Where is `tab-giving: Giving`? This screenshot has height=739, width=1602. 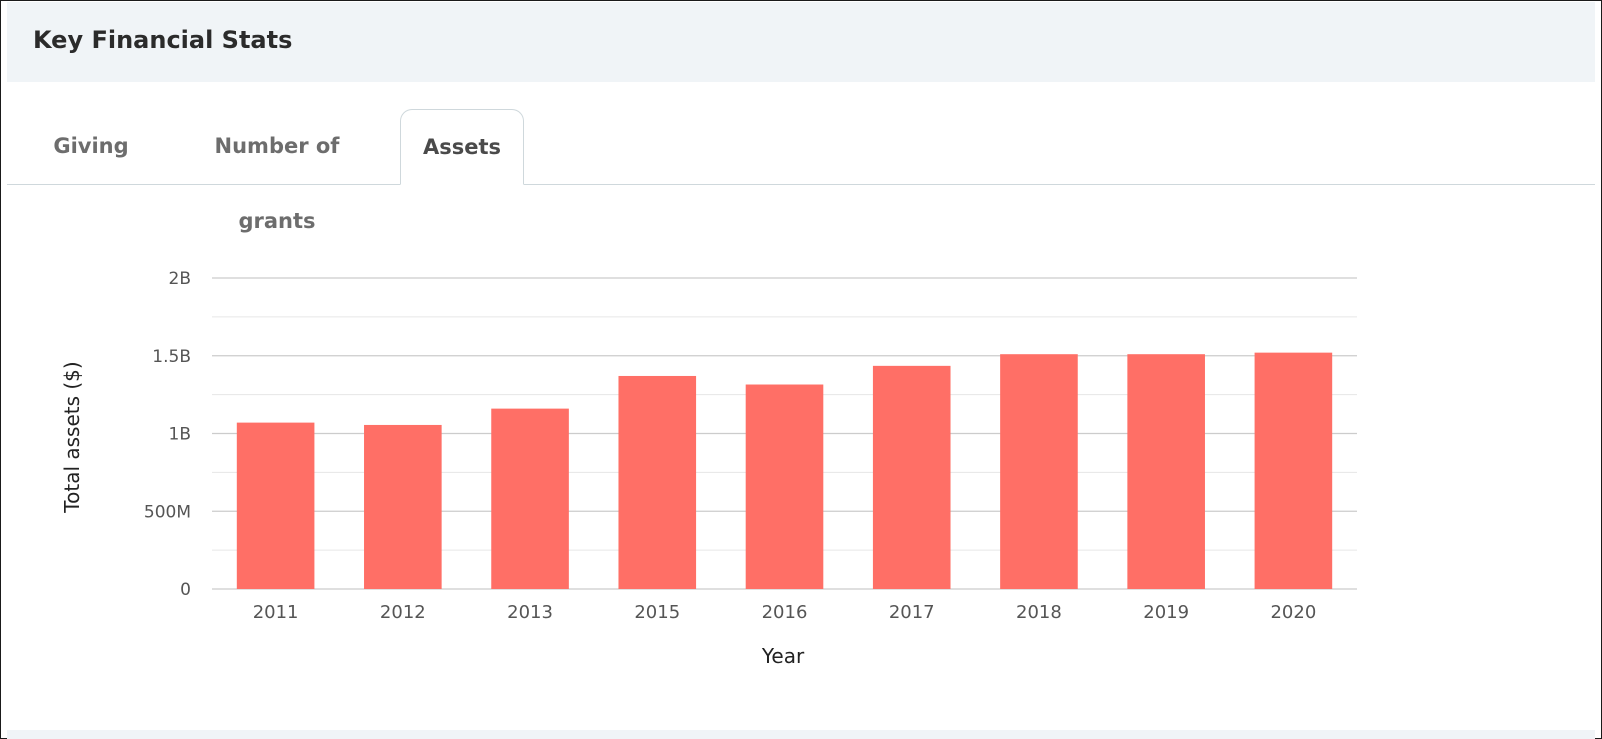 tab-giving: Giving is located at coordinates (91, 146).